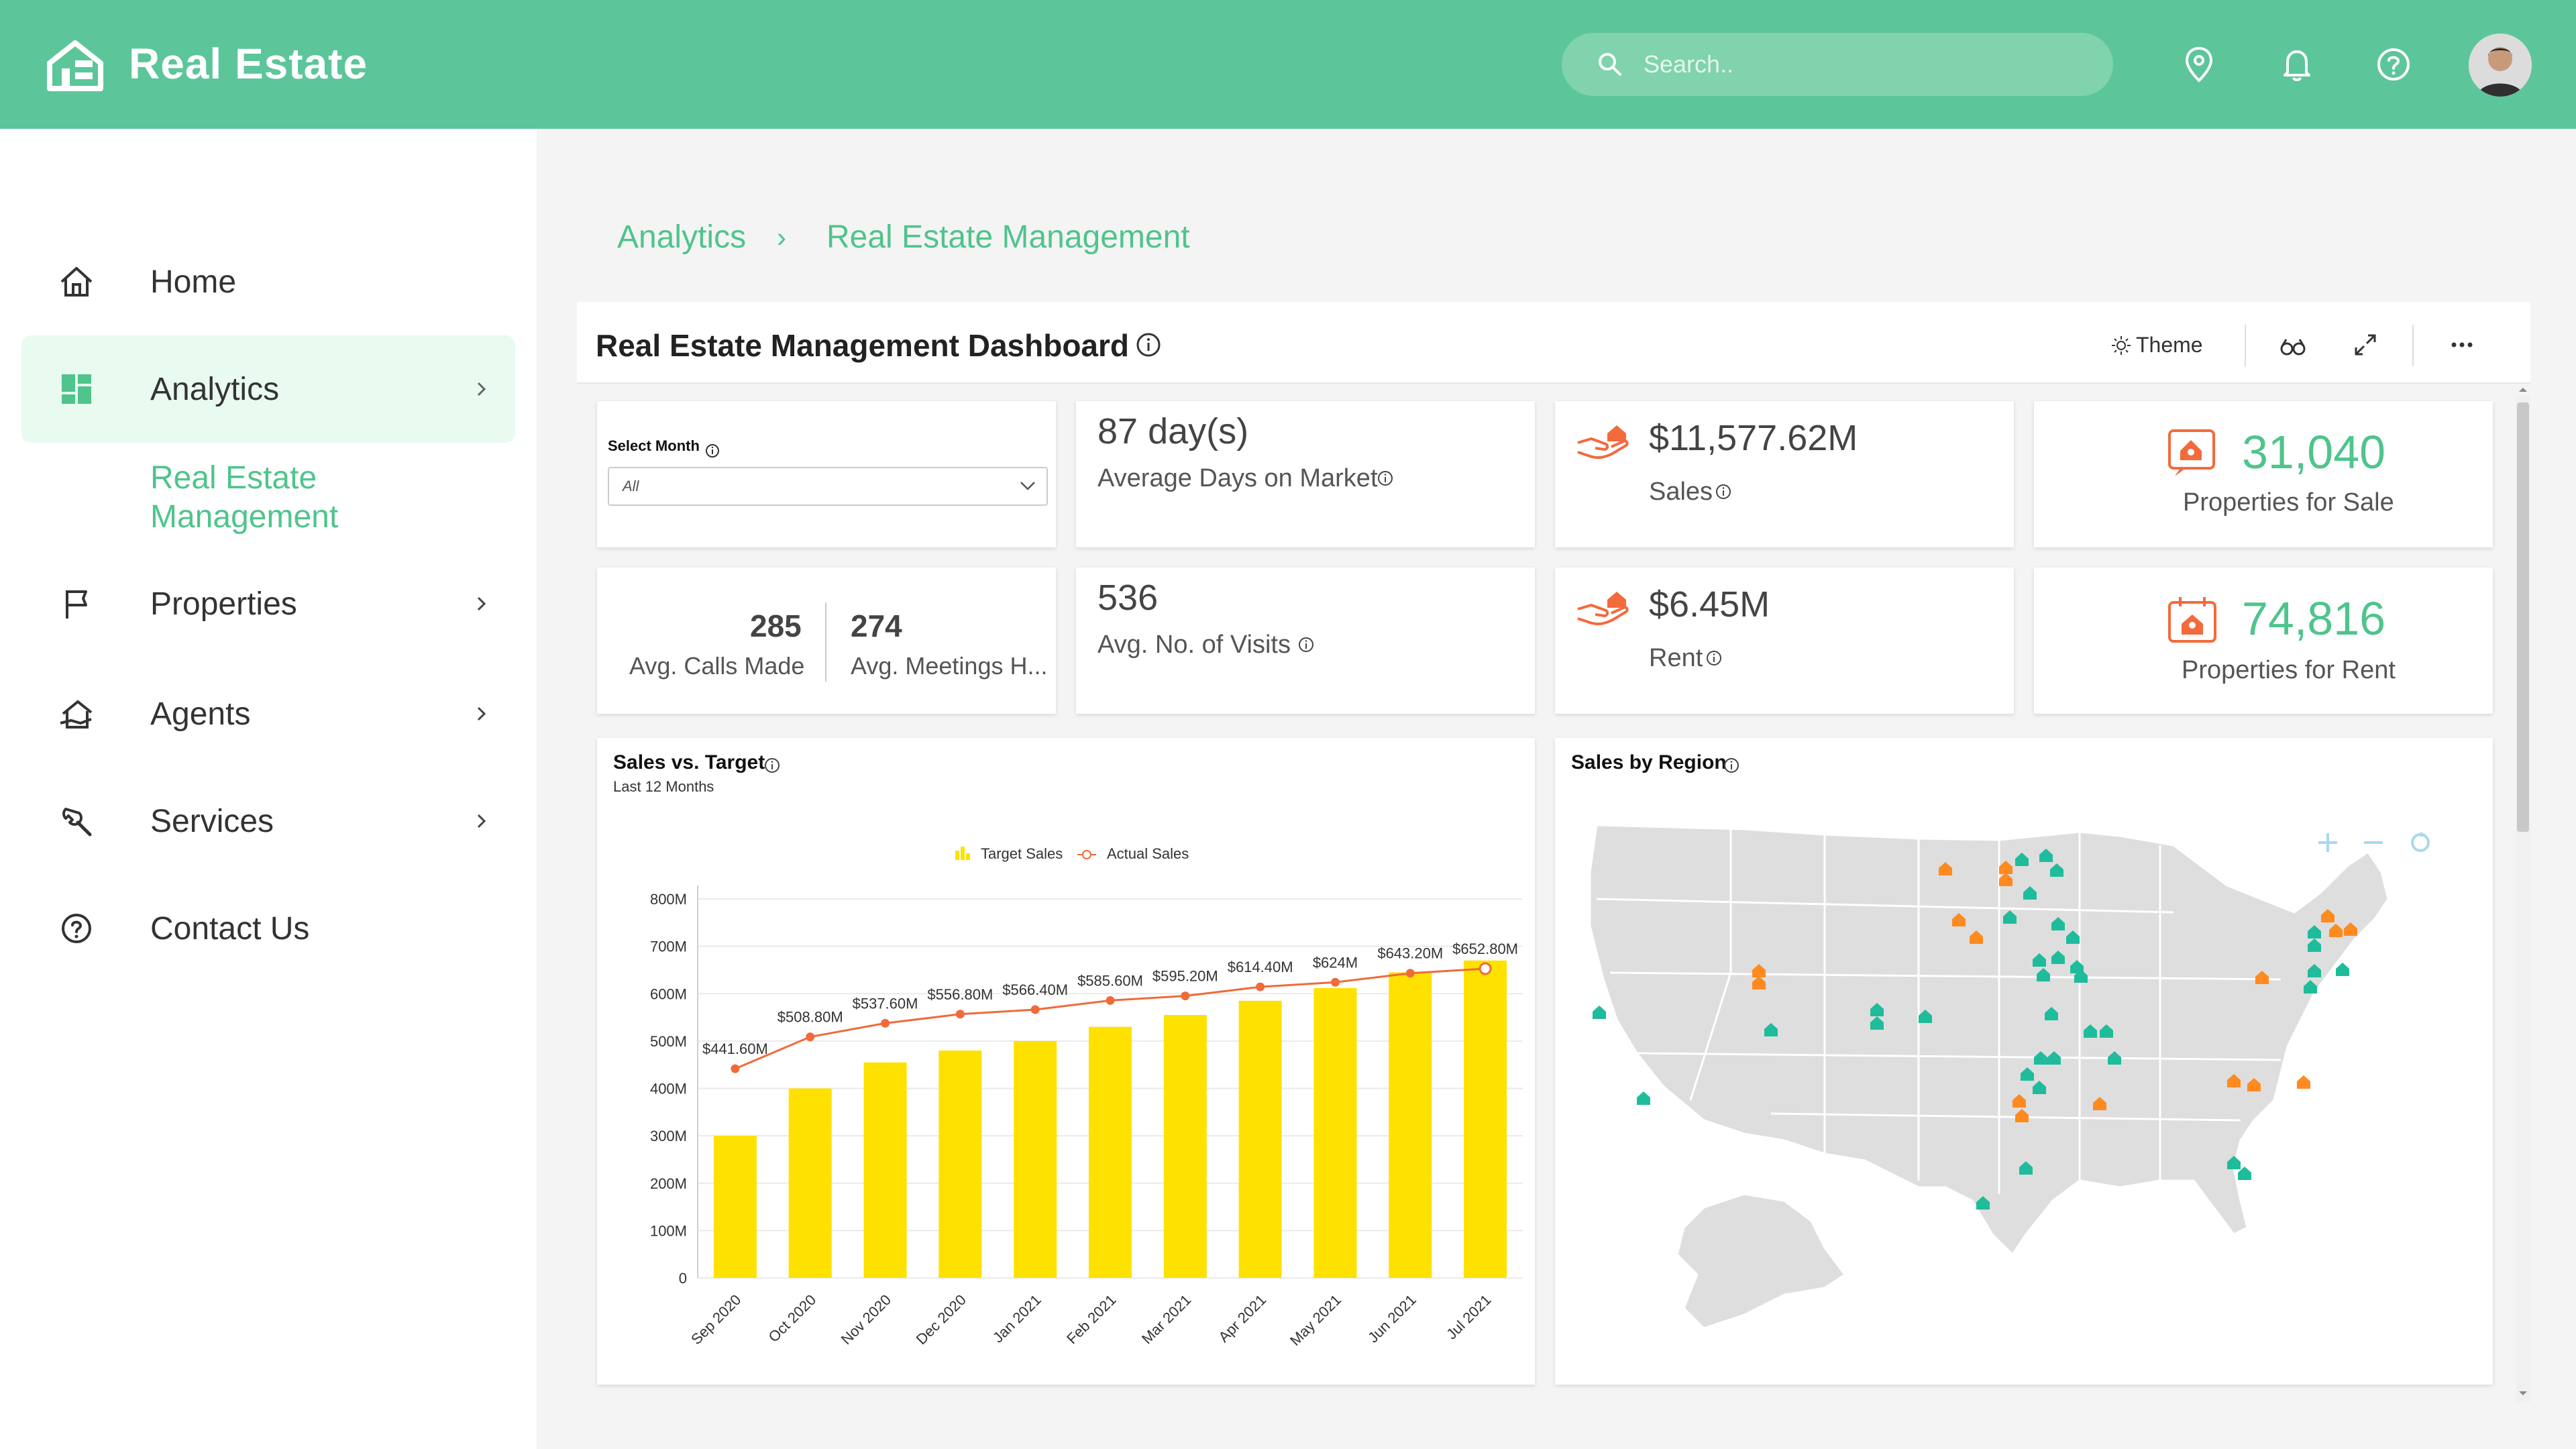 Image resolution: width=2576 pixels, height=1449 pixels. Describe the element at coordinates (268, 713) in the screenshot. I see `sidebar-item-agents: Agents` at that location.